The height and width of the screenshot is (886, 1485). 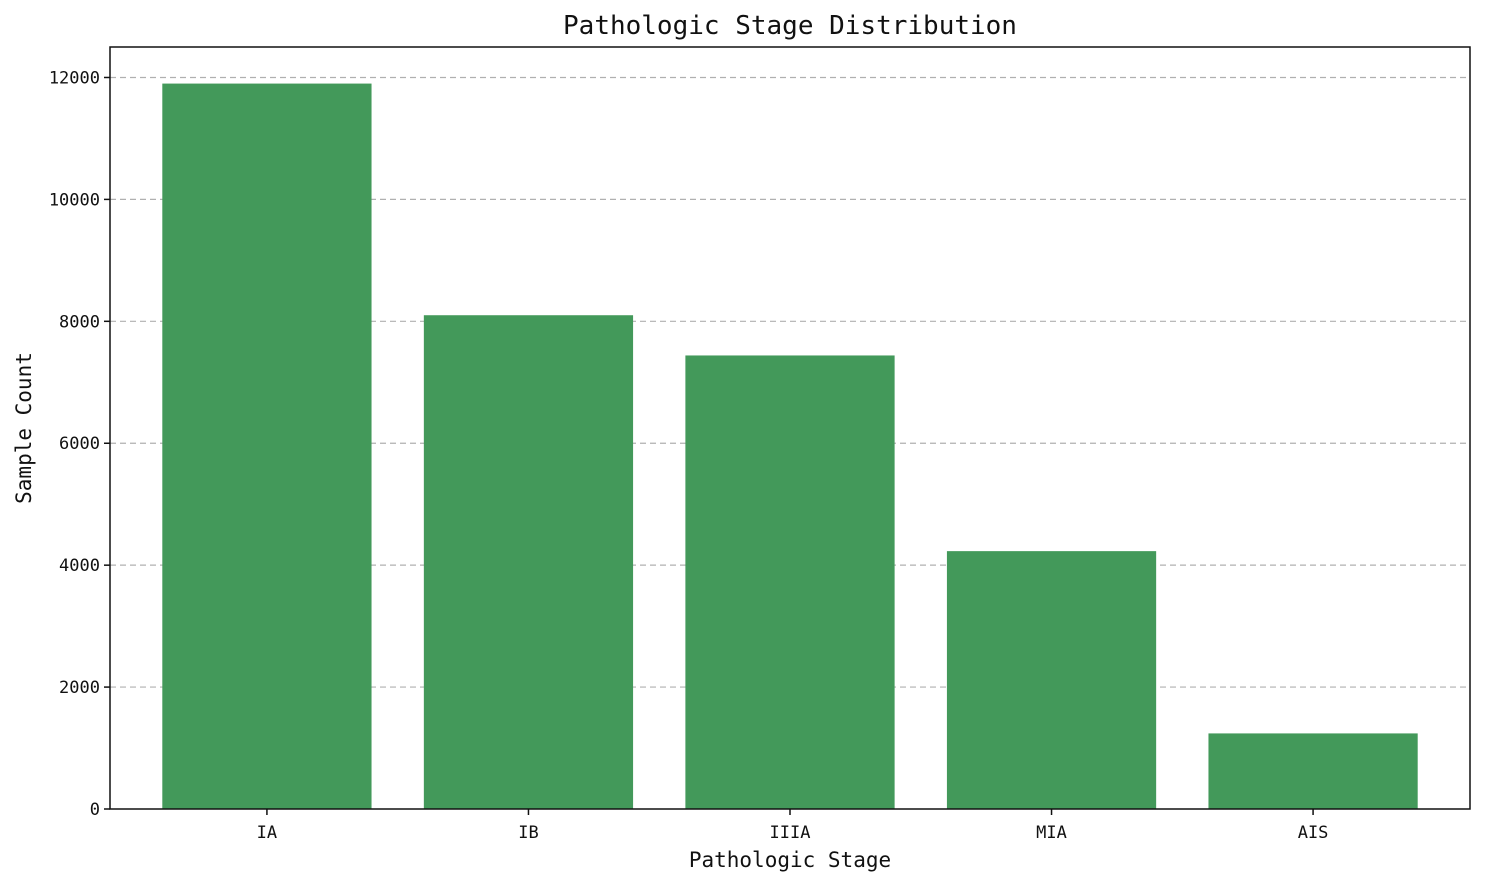 I want to click on y-tick-label: 4000, so click(x=79, y=566).